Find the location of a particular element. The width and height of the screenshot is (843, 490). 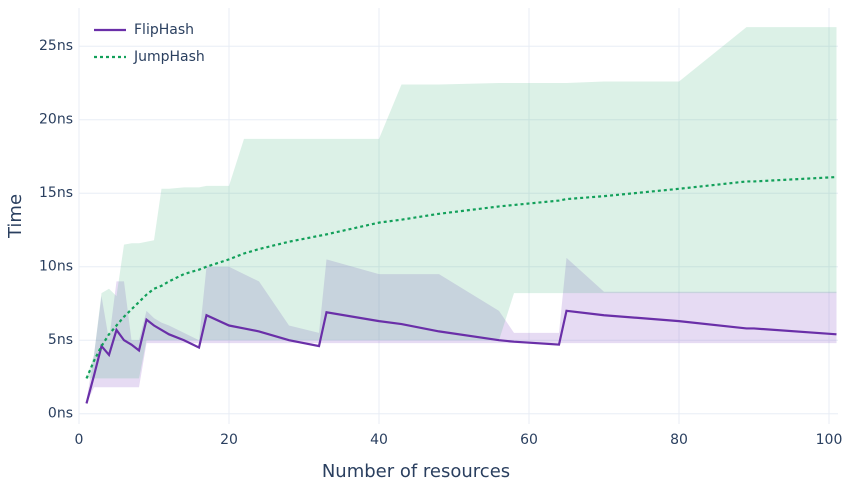

y-axis-title: Time is located at coordinates (15, 216).